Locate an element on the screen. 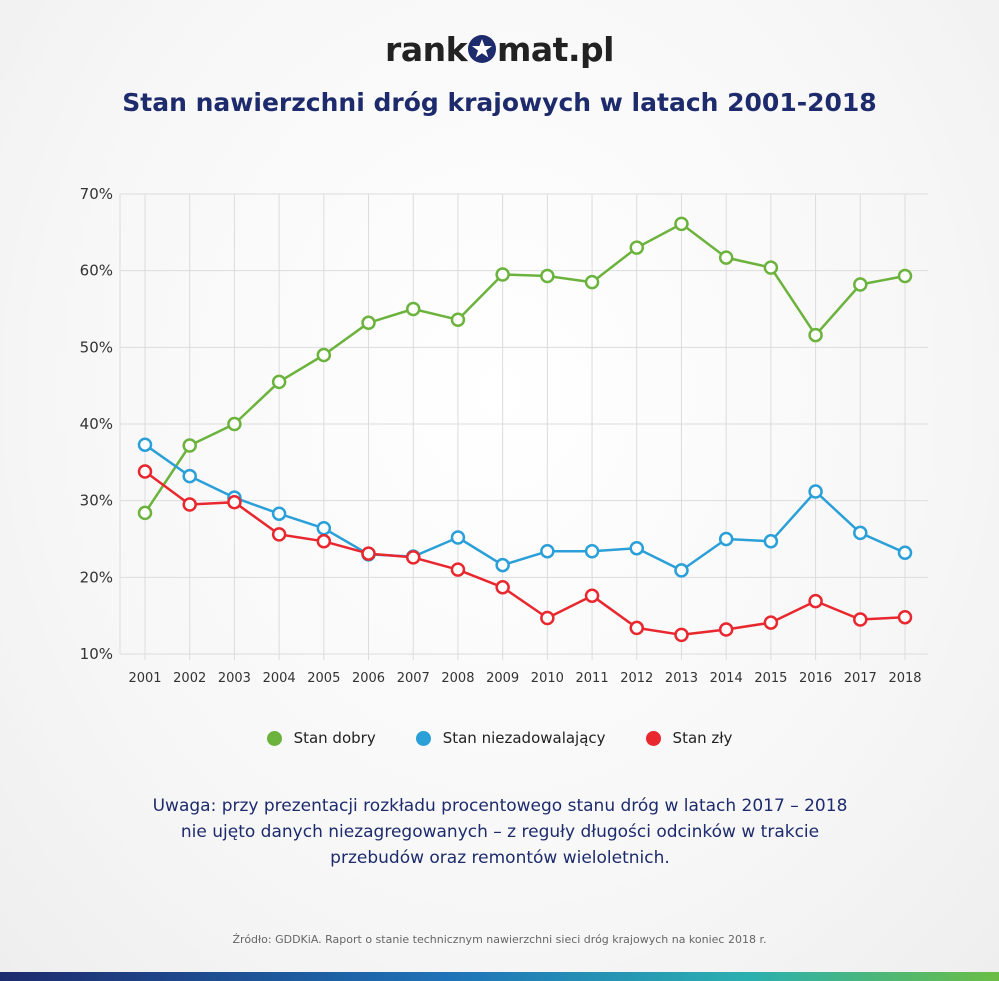  legend-label: Stan dobry is located at coordinates (334, 738).